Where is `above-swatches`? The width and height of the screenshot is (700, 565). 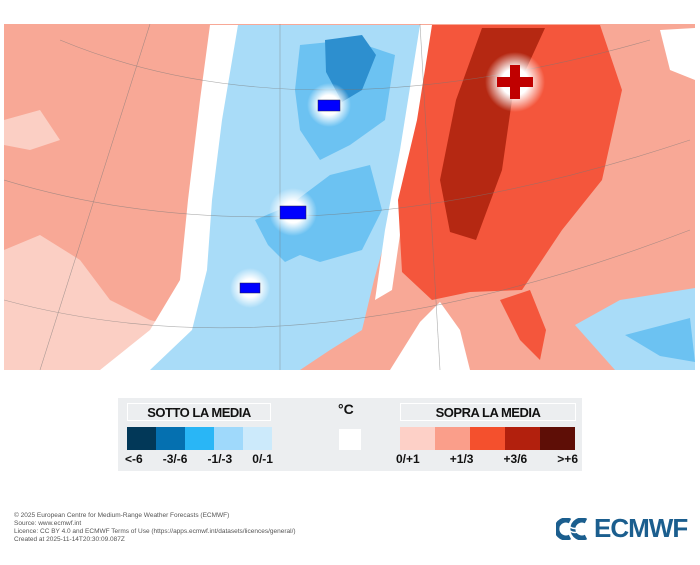
above-swatches is located at coordinates (487, 438).